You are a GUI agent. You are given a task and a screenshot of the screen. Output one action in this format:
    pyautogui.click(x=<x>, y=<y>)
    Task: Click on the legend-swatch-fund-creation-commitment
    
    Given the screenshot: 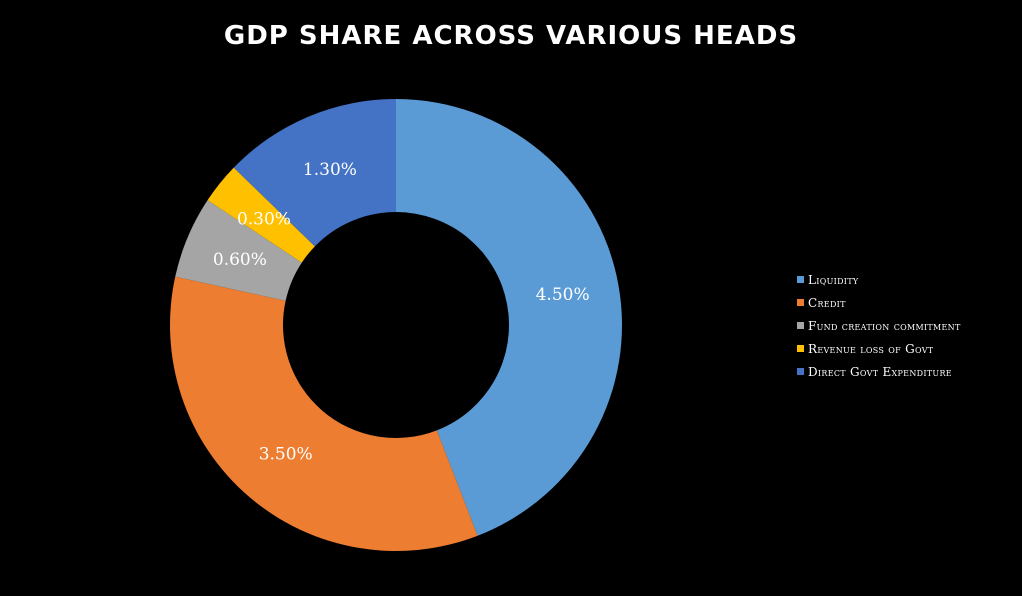 What is the action you would take?
    pyautogui.click(x=800, y=325)
    